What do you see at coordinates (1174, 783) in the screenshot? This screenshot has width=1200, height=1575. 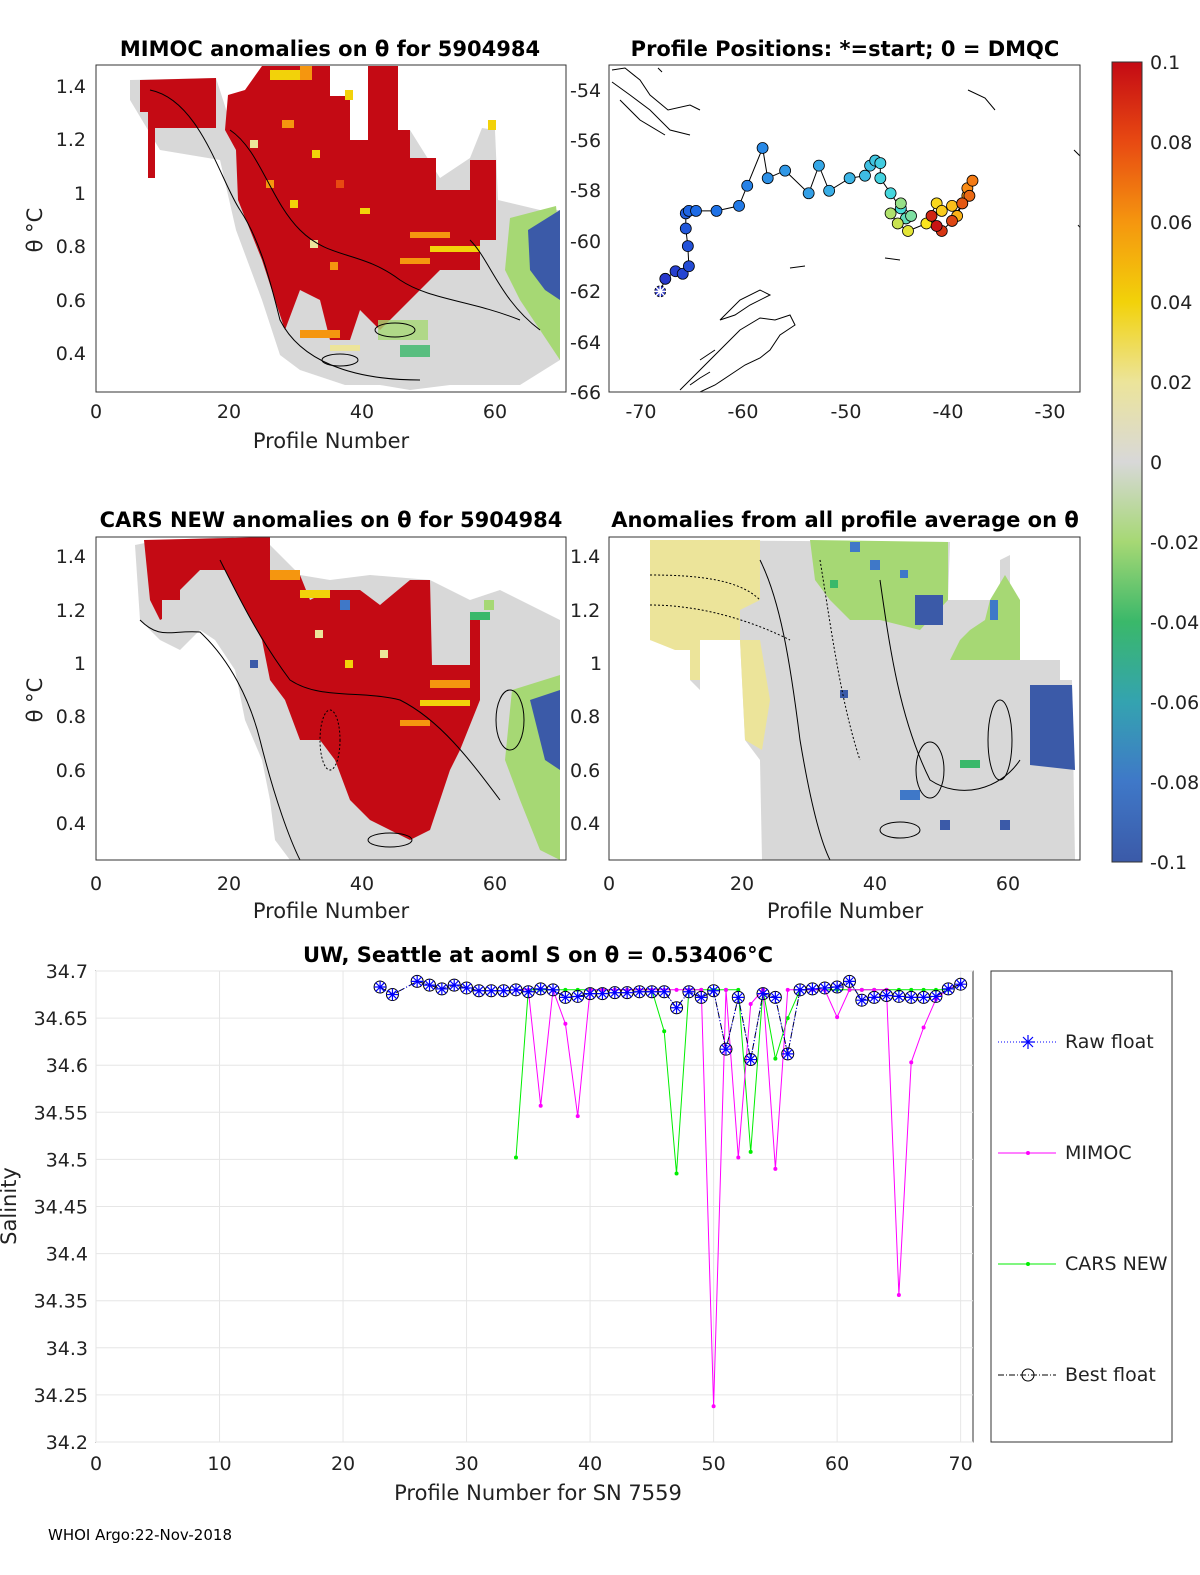 I see `colorbar-tick: -0.08` at bounding box center [1174, 783].